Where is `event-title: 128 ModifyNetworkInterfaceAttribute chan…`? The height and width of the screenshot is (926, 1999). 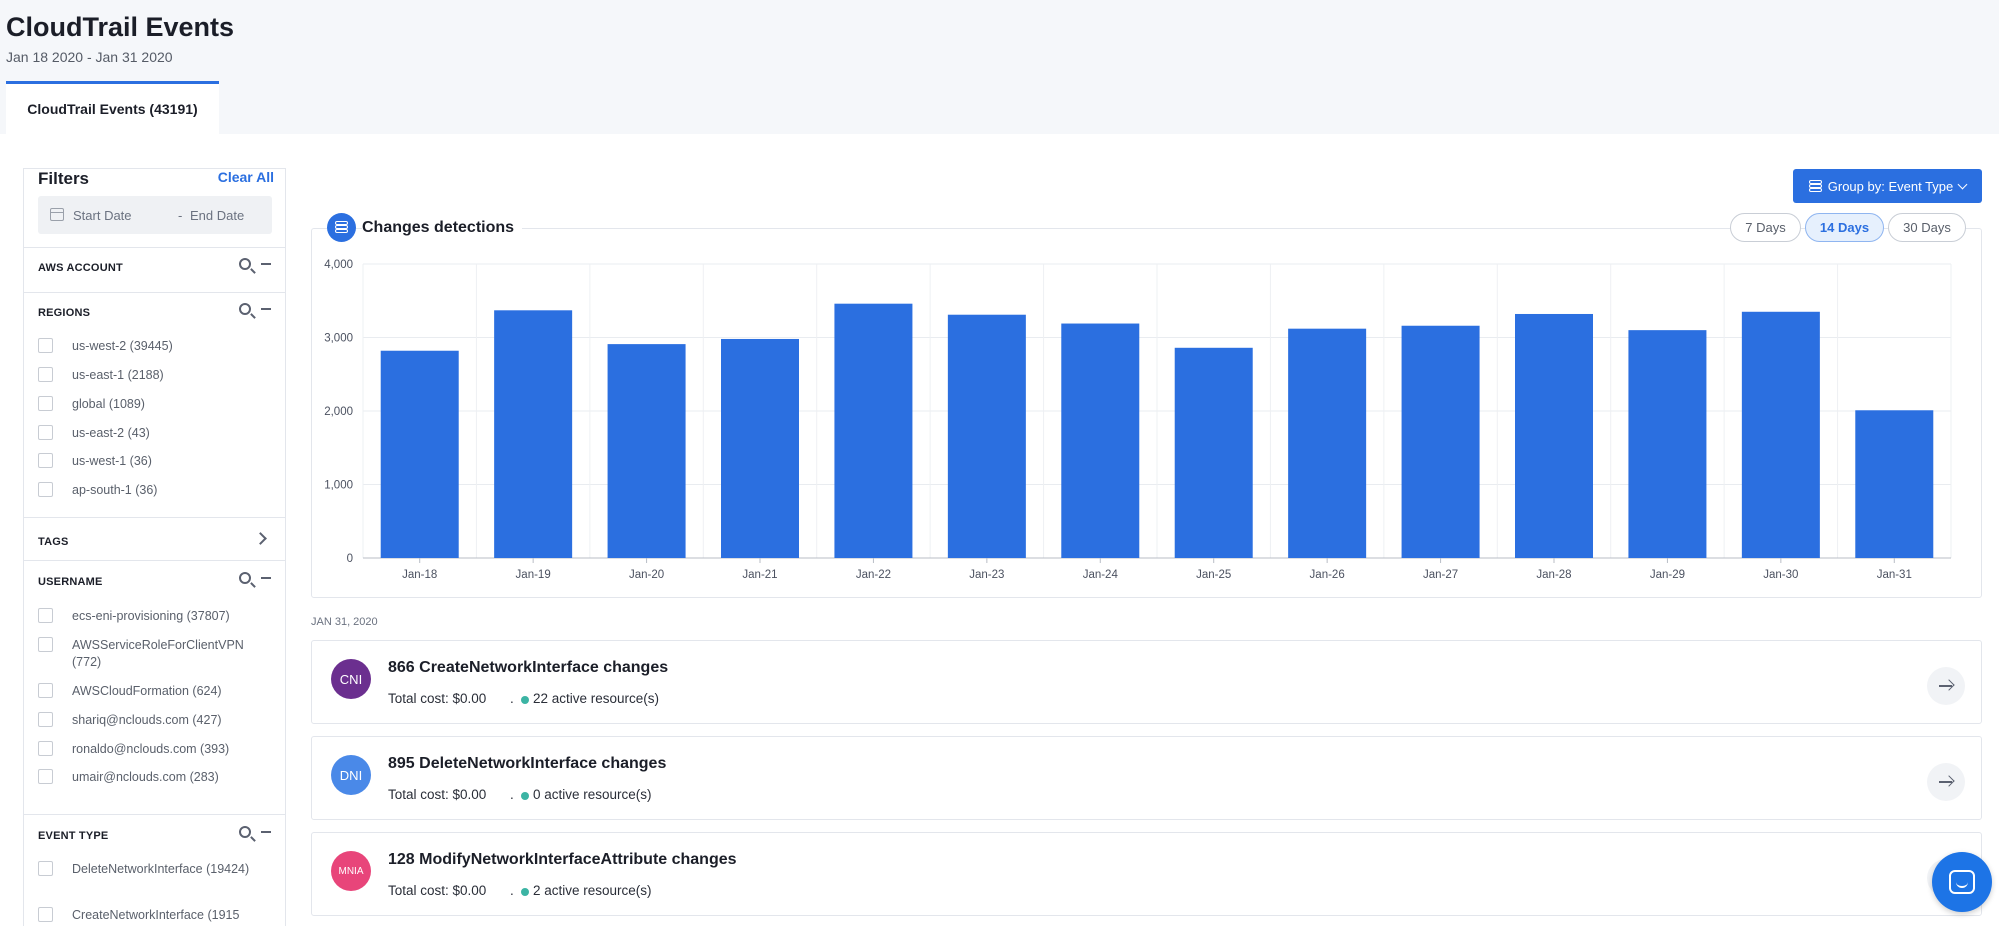
event-title: 128 ModifyNetworkInterfaceAttribute chan… is located at coordinates (562, 859).